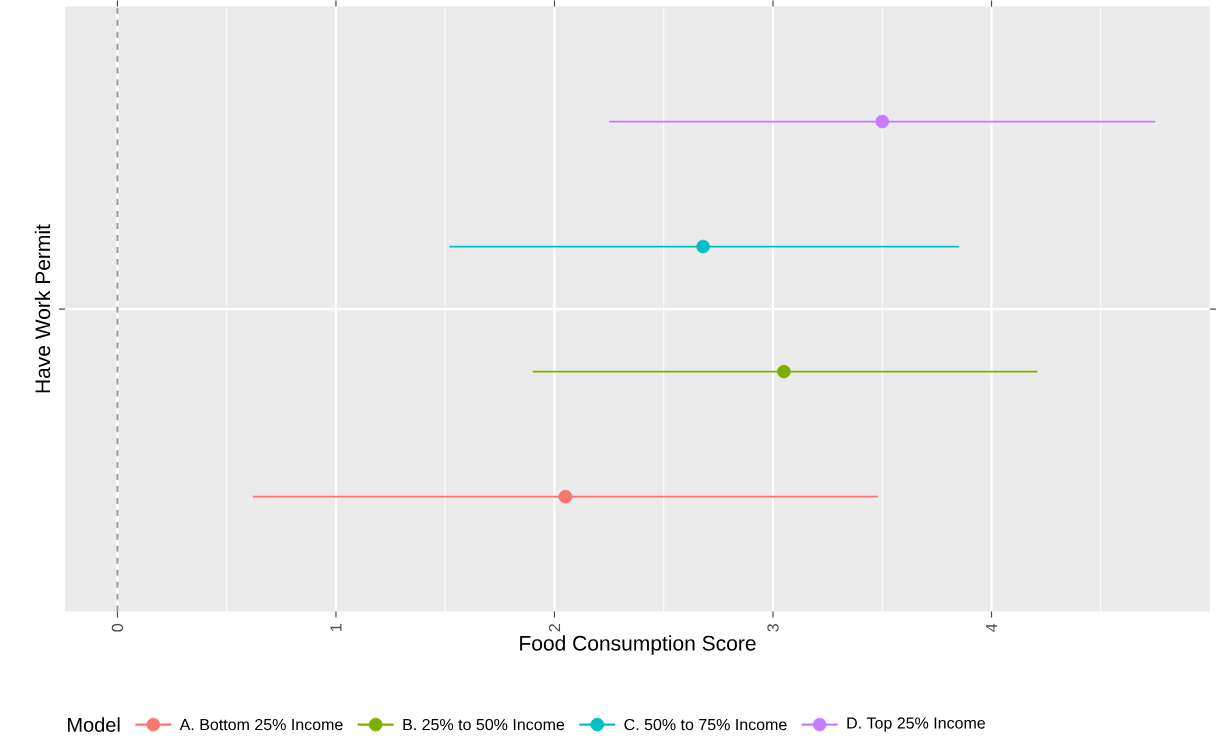 The height and width of the screenshot is (745, 1221). What do you see at coordinates (336, 628) in the screenshot?
I see `x-tick-label: 1` at bounding box center [336, 628].